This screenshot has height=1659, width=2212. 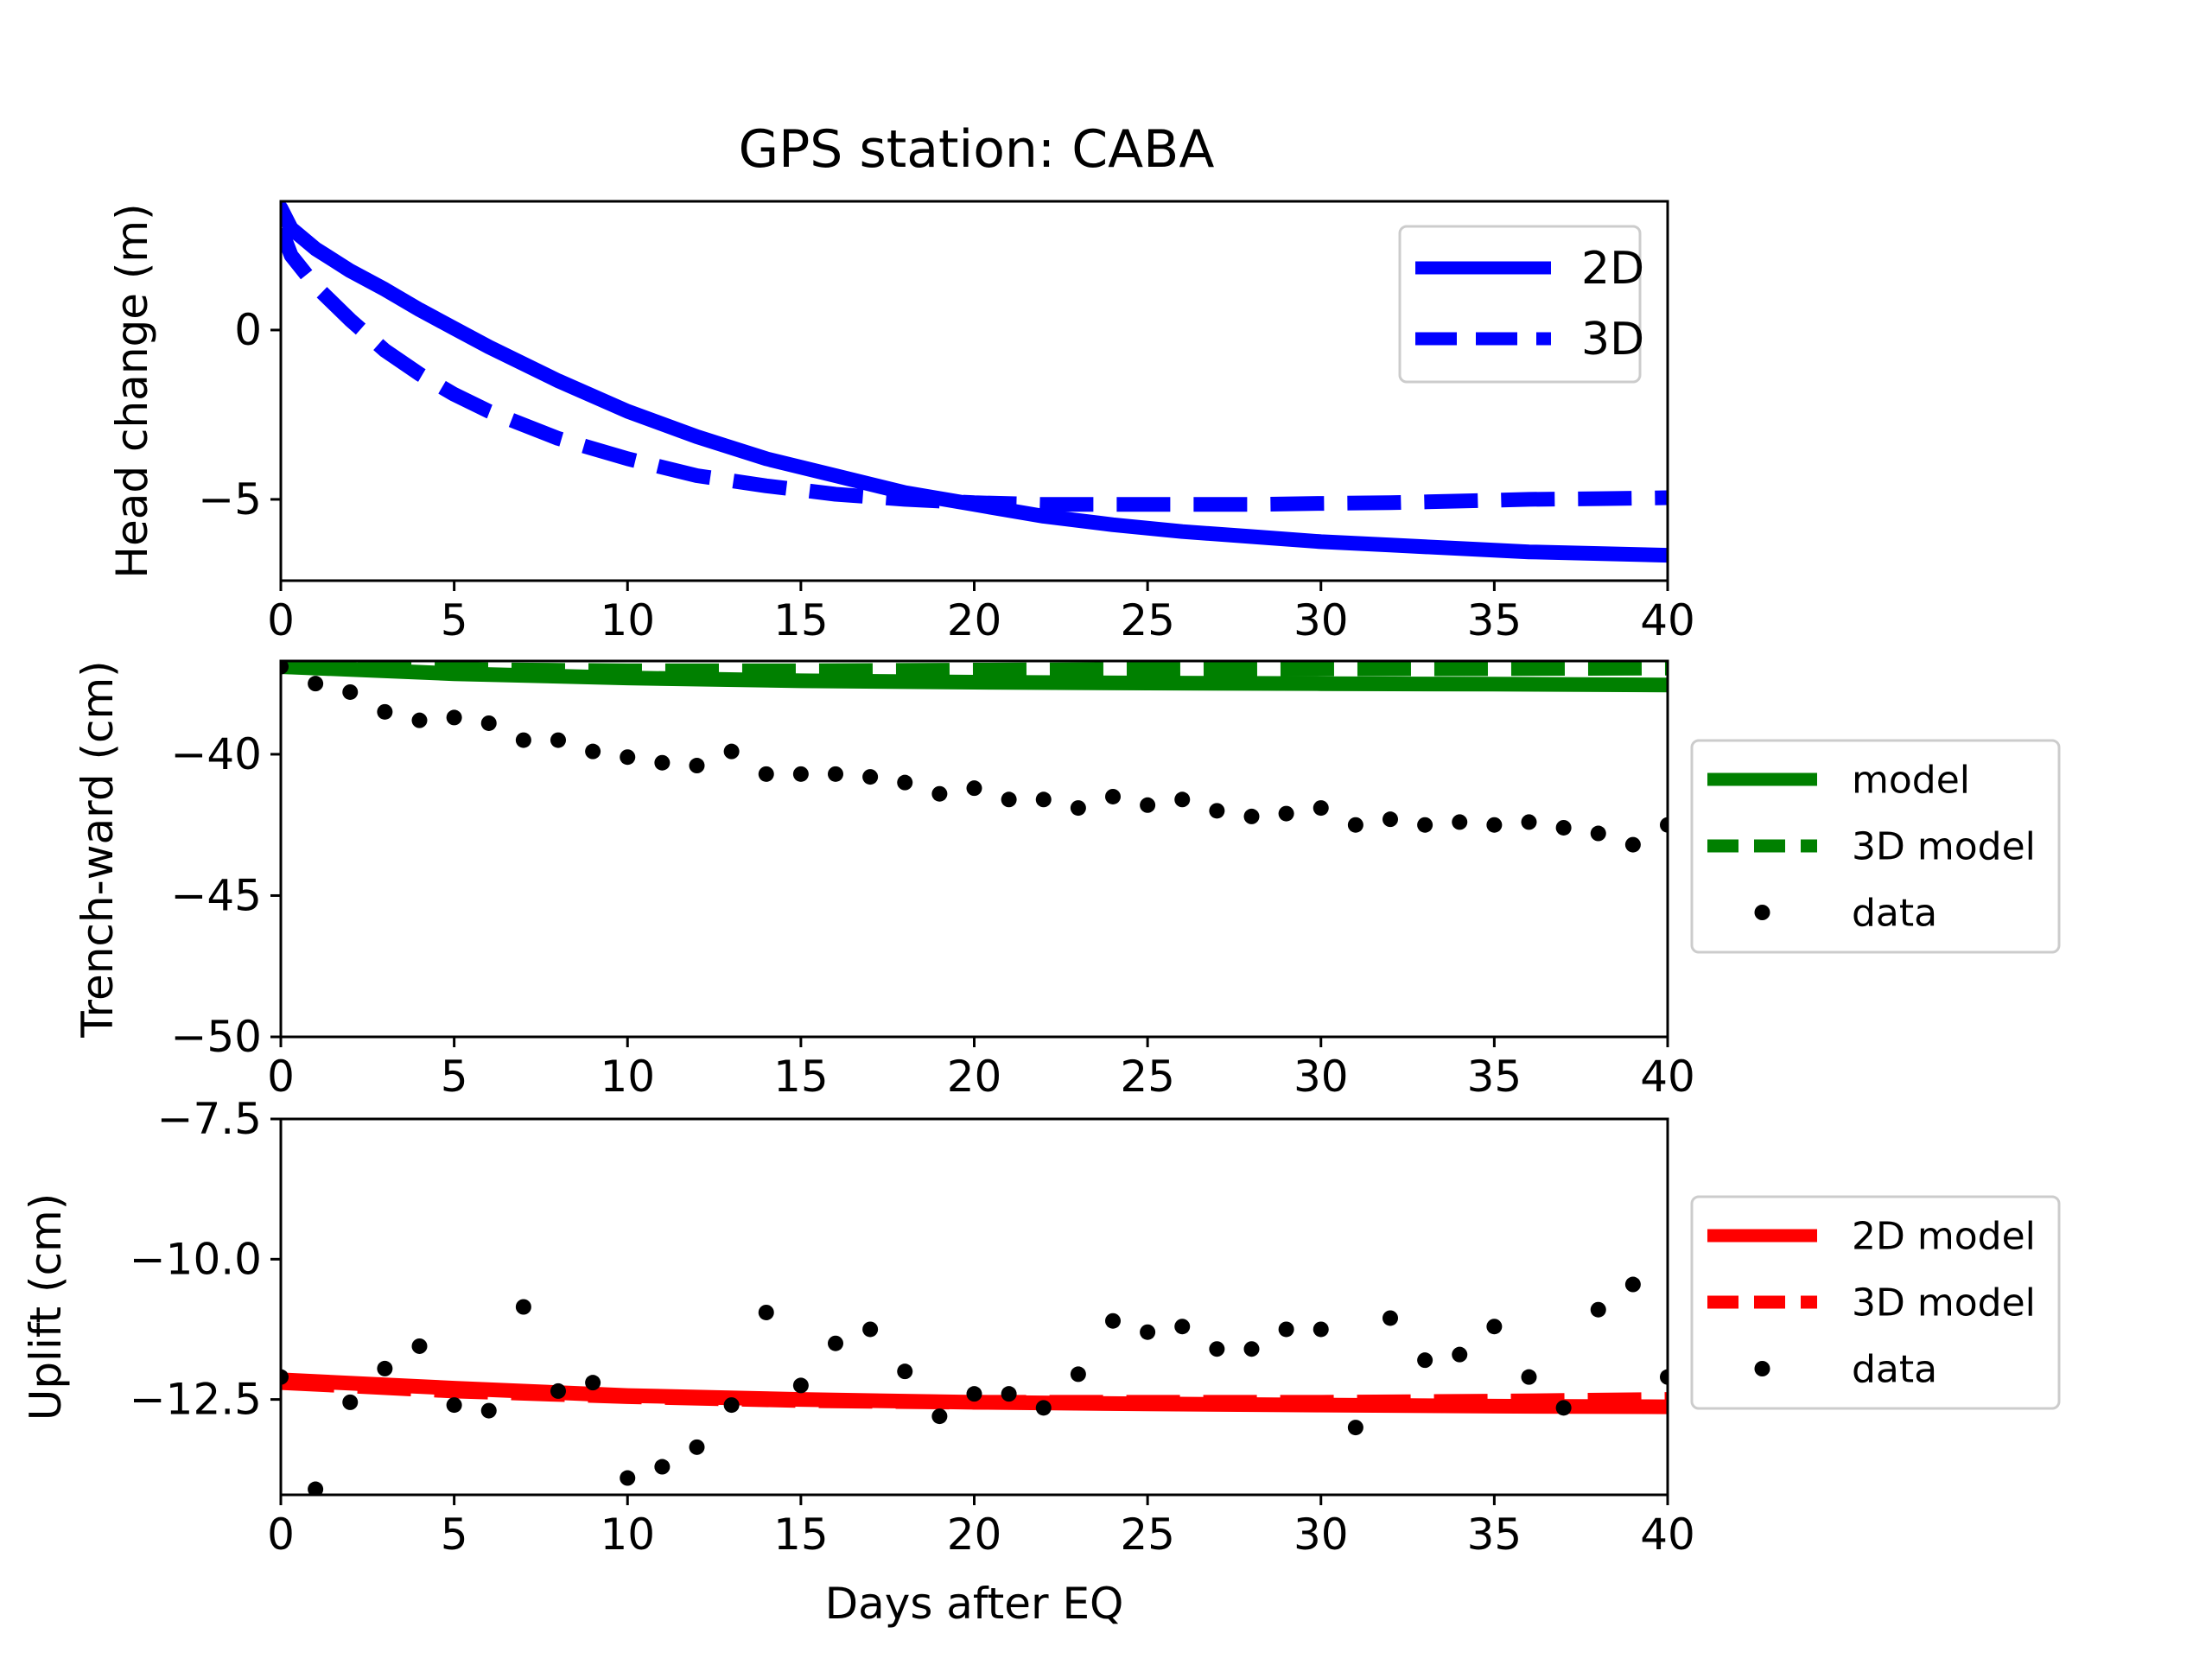 I want to click on y-tick-label: −12.5, so click(x=196, y=1400).